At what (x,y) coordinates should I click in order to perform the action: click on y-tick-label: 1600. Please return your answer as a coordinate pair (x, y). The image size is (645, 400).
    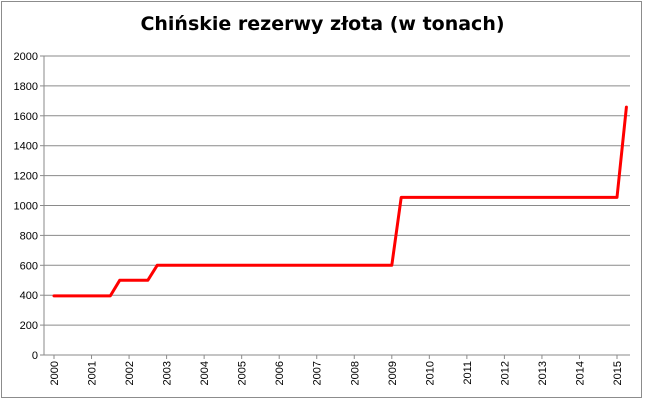
    Looking at the image, I should click on (26, 117).